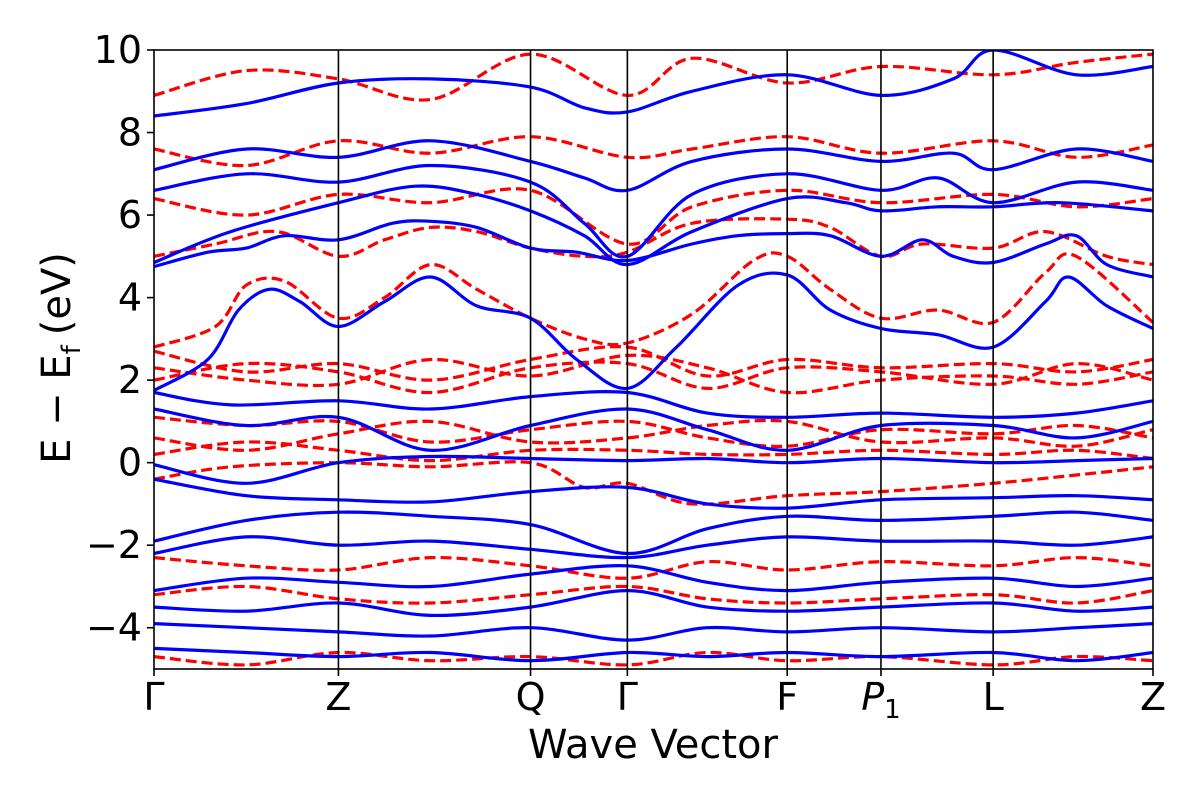 The image size is (1200, 800). What do you see at coordinates (72, 349) in the screenshot?
I see `y-axis-title-sub: f` at bounding box center [72, 349].